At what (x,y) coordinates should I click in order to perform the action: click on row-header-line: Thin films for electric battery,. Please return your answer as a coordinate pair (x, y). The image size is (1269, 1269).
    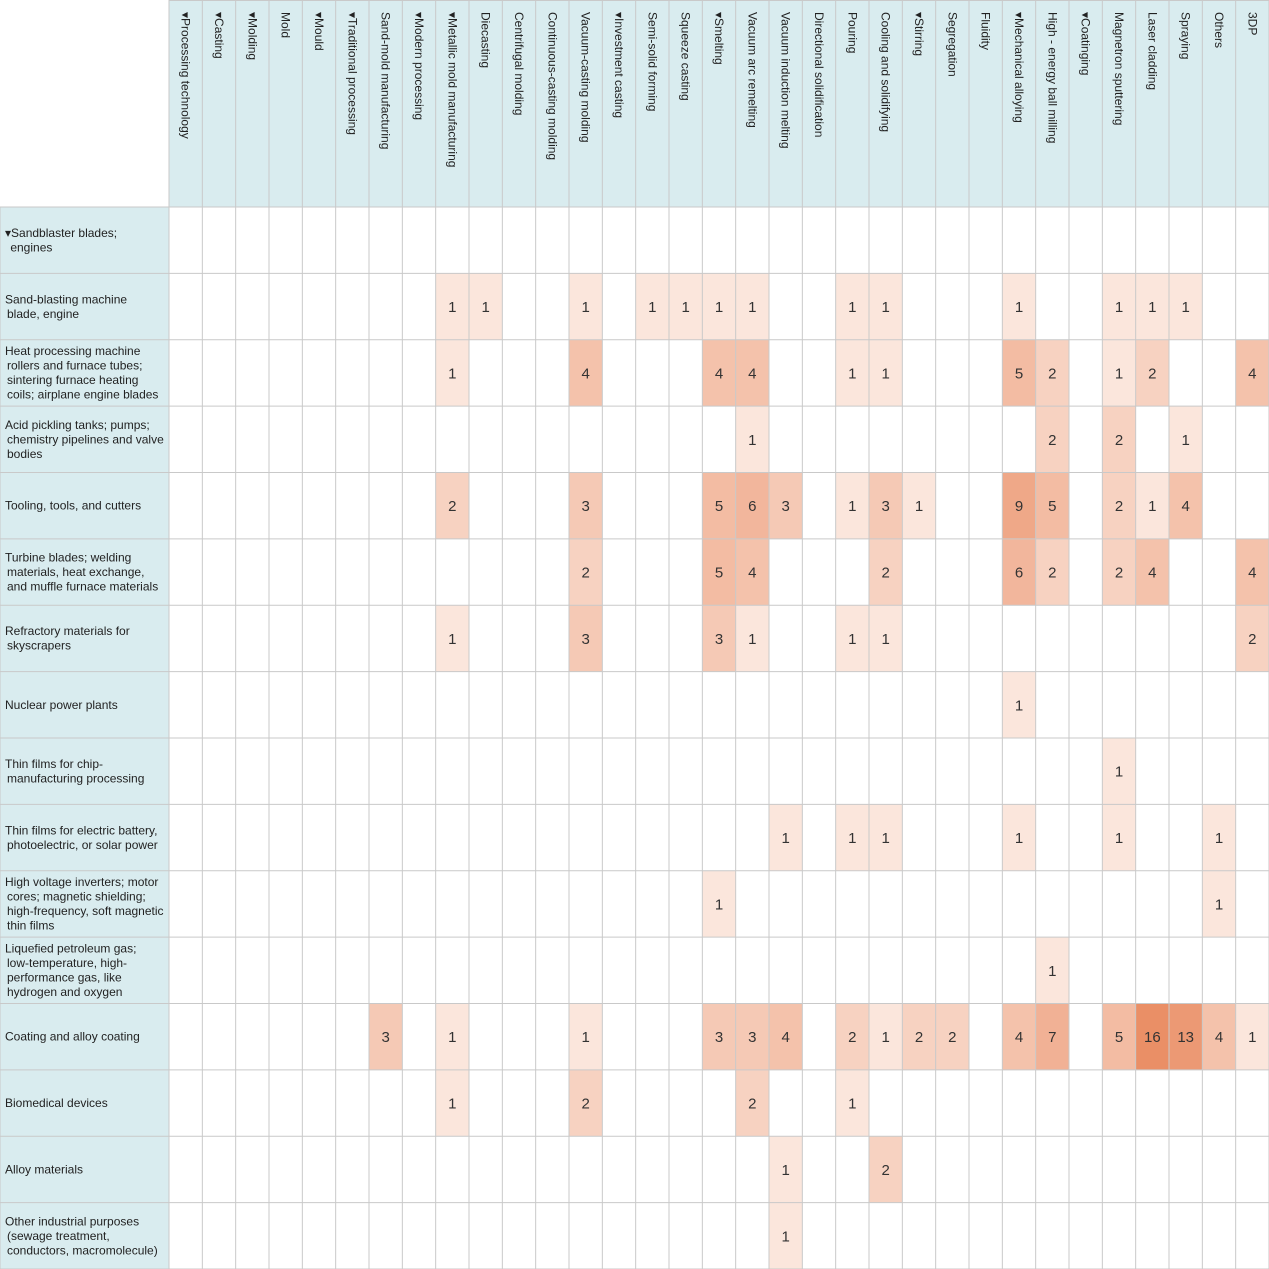
    Looking at the image, I should click on (81, 830).